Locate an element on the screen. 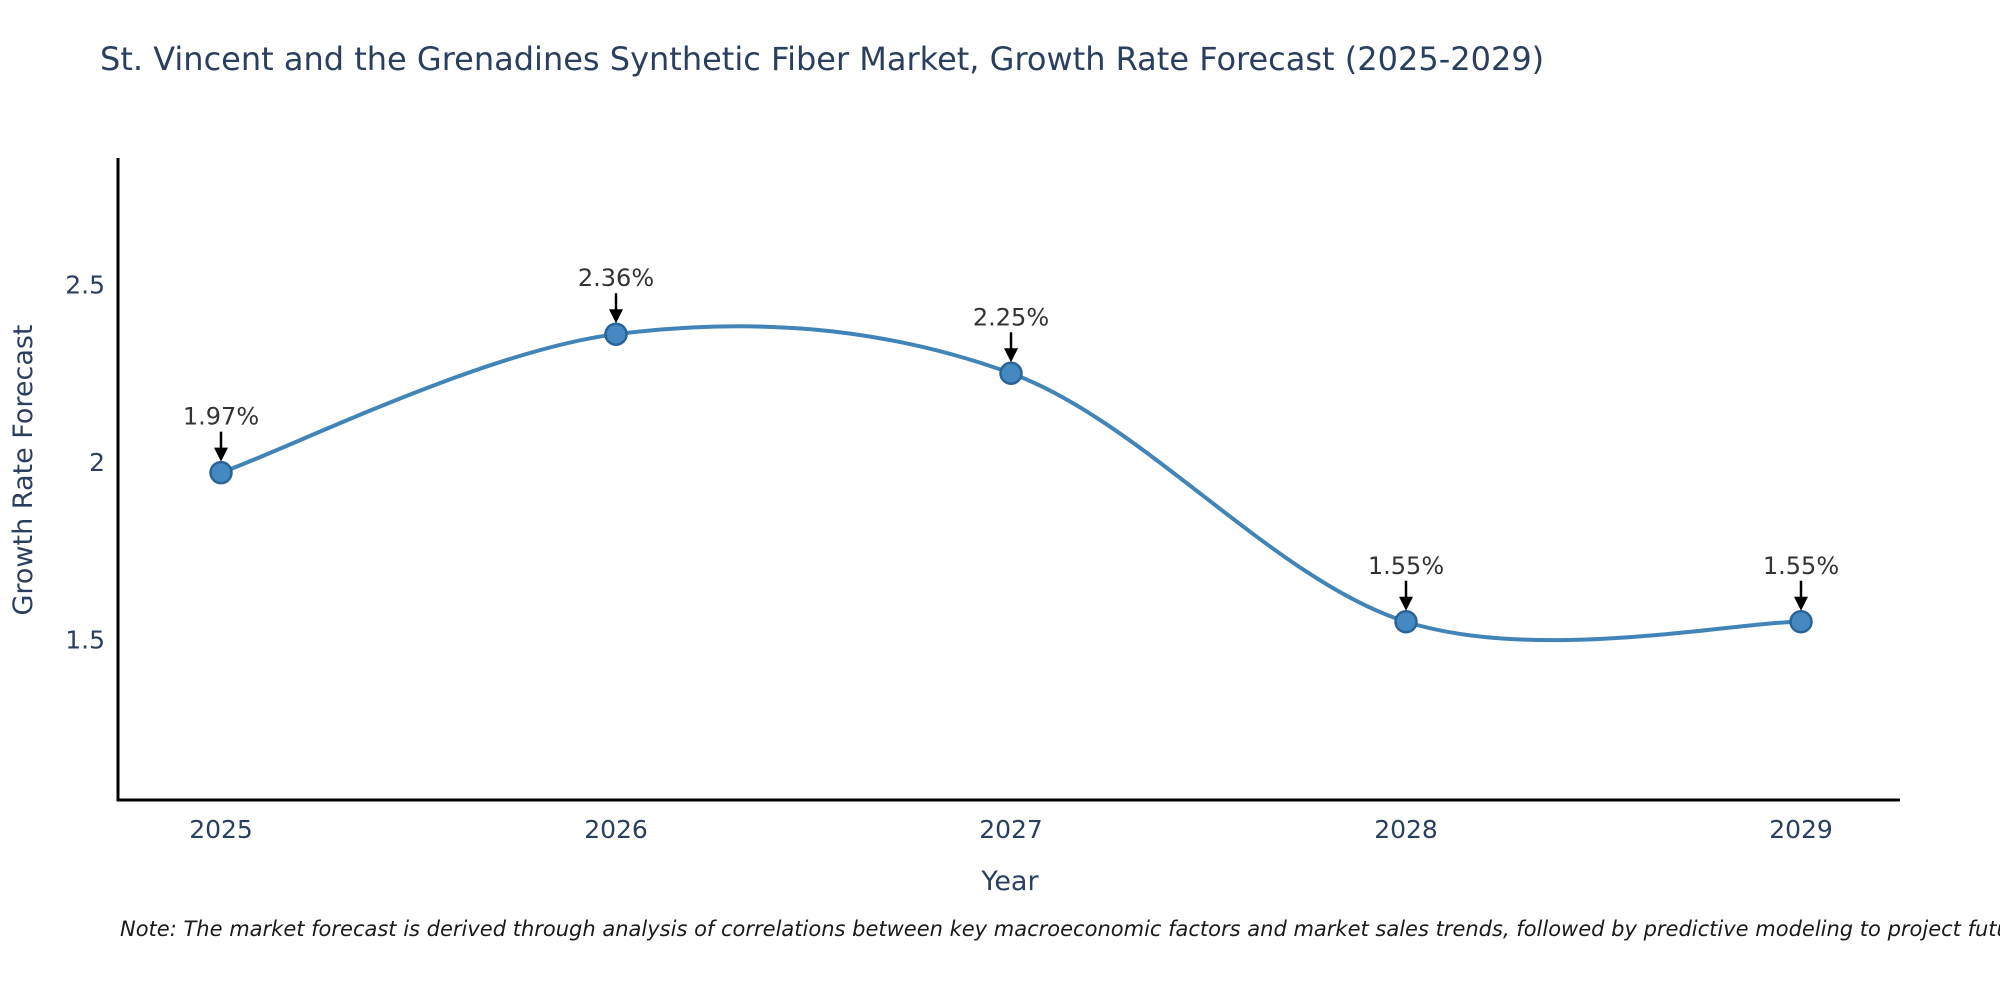 The width and height of the screenshot is (2000, 1000). data-point-label: 2.25% is located at coordinates (1011, 317).